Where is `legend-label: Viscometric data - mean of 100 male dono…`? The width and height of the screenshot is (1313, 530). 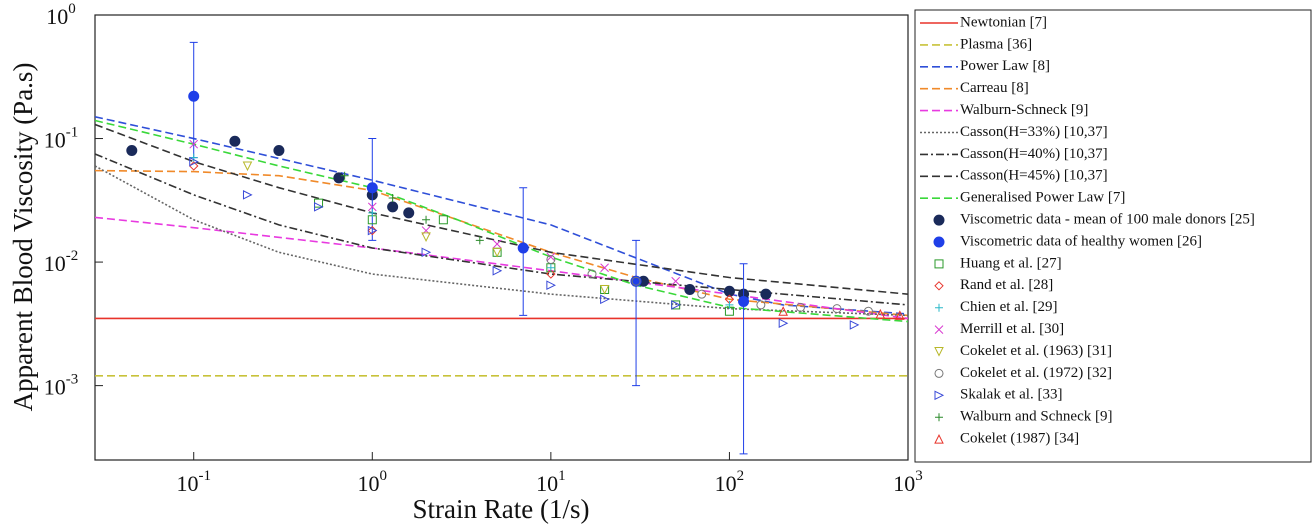
legend-label: Viscometric data - mean of 100 male dono… is located at coordinates (1107, 220).